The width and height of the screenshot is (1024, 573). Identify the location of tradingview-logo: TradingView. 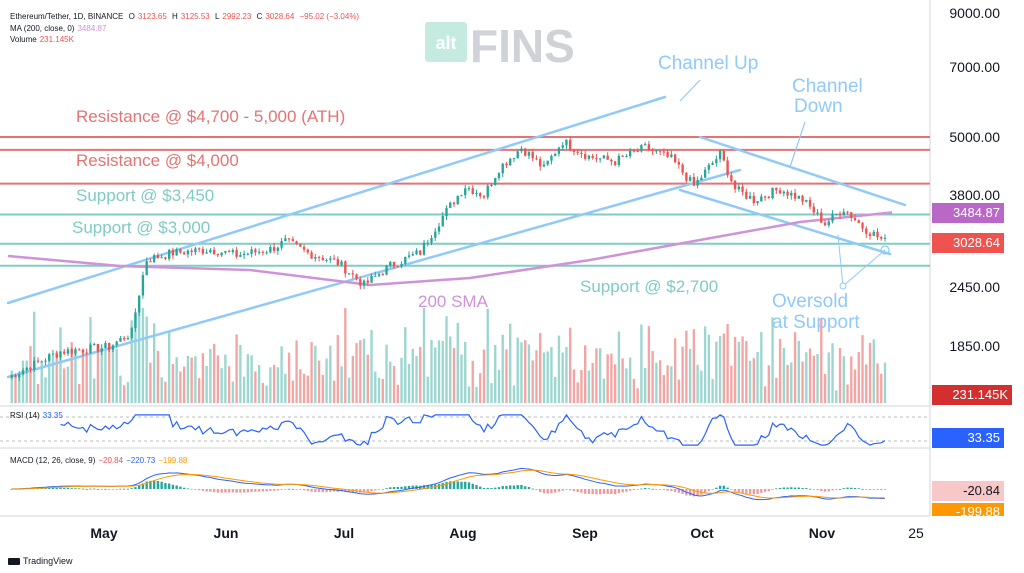
(40, 561).